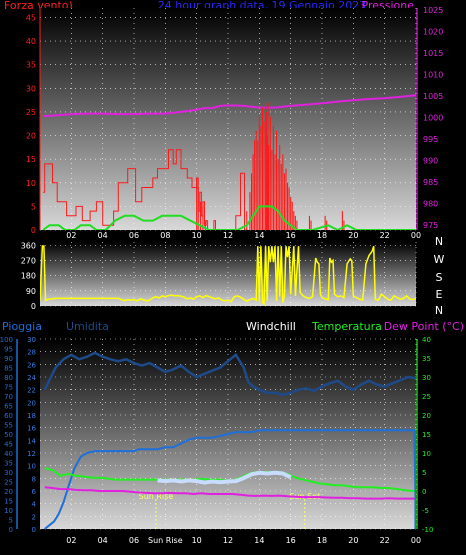  Describe the element at coordinates (430, 139) in the screenshot. I see `y-right-tick-label: 995` at that location.